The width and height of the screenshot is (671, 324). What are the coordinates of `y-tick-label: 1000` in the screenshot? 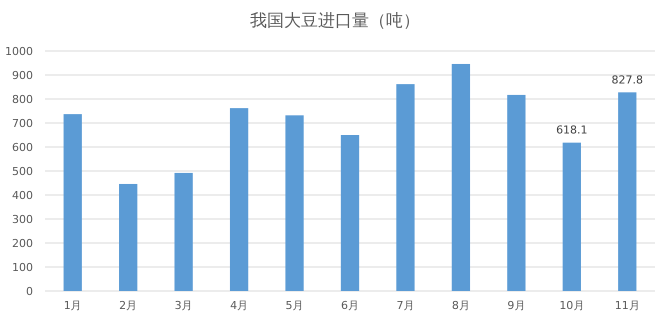 It's located at (19, 51).